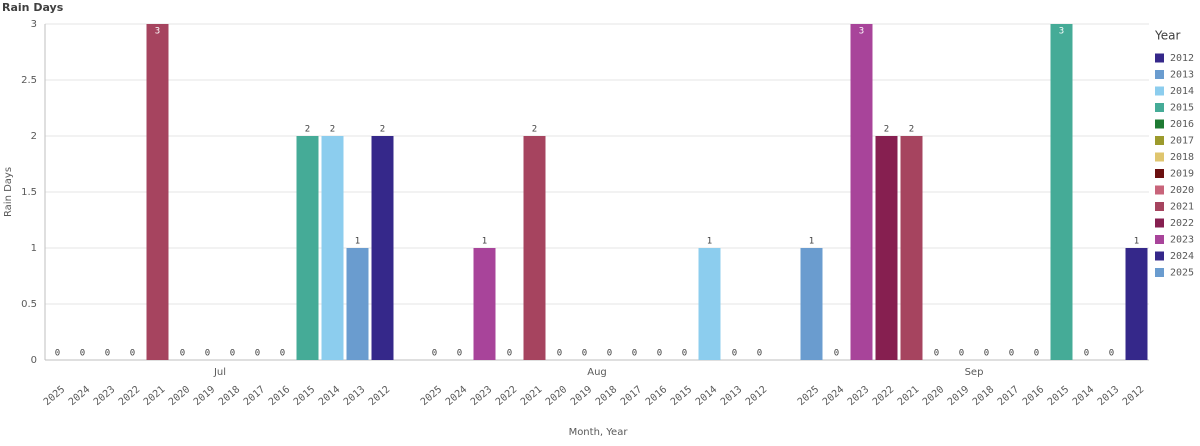 Image resolution: width=1200 pixels, height=446 pixels. Describe the element at coordinates (597, 372) in the screenshot. I see `month-label: Aug` at that location.